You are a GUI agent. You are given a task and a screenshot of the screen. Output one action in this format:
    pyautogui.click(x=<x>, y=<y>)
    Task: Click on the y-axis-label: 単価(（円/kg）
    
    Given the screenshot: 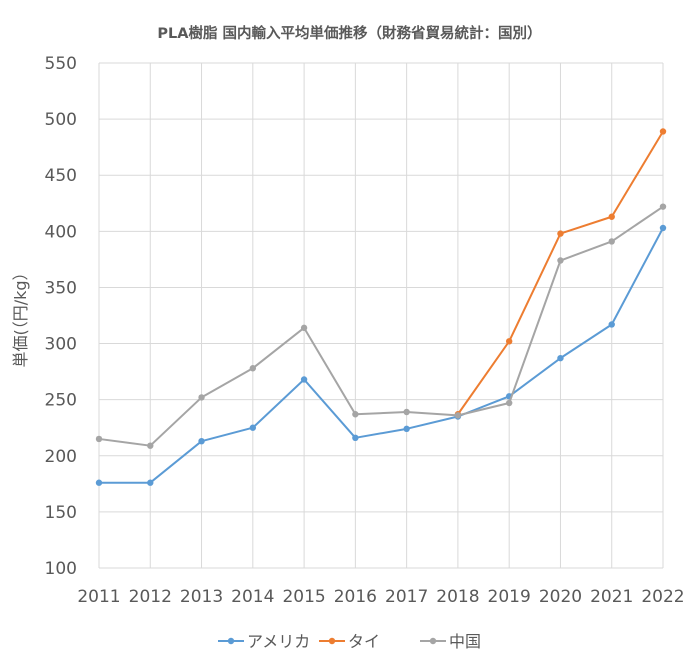 What is the action you would take?
    pyautogui.click(x=20, y=315)
    